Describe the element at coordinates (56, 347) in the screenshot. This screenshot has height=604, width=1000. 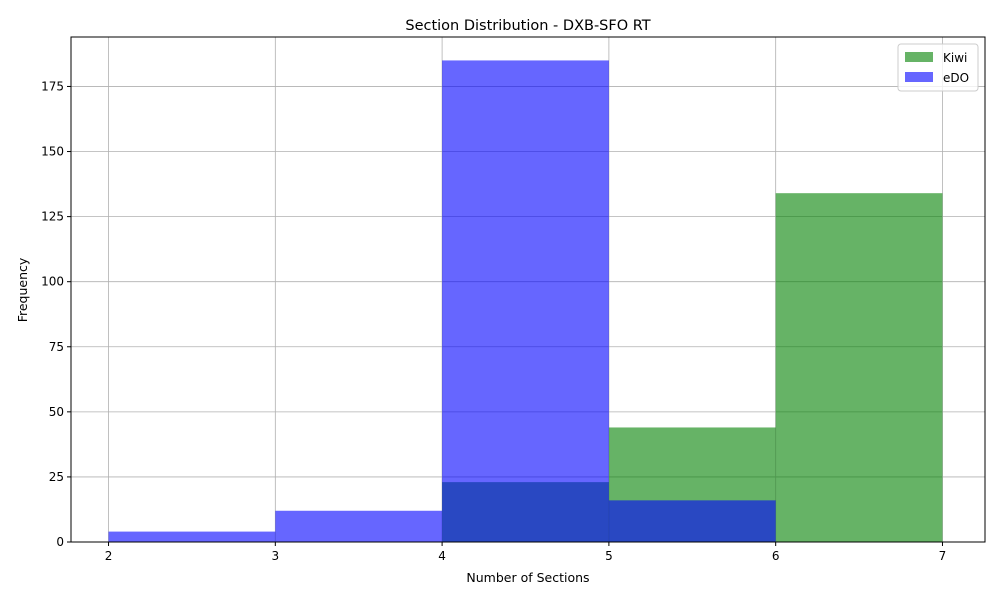
I see `y-tick-label: 75` at that location.